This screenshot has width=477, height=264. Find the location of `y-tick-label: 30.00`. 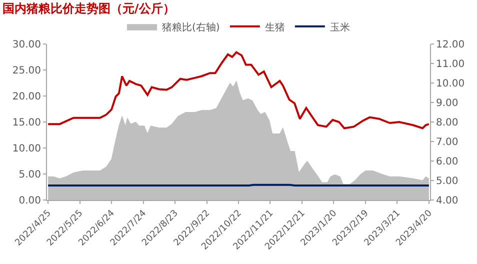

y-tick-label: 30.00 is located at coordinates (26, 45).